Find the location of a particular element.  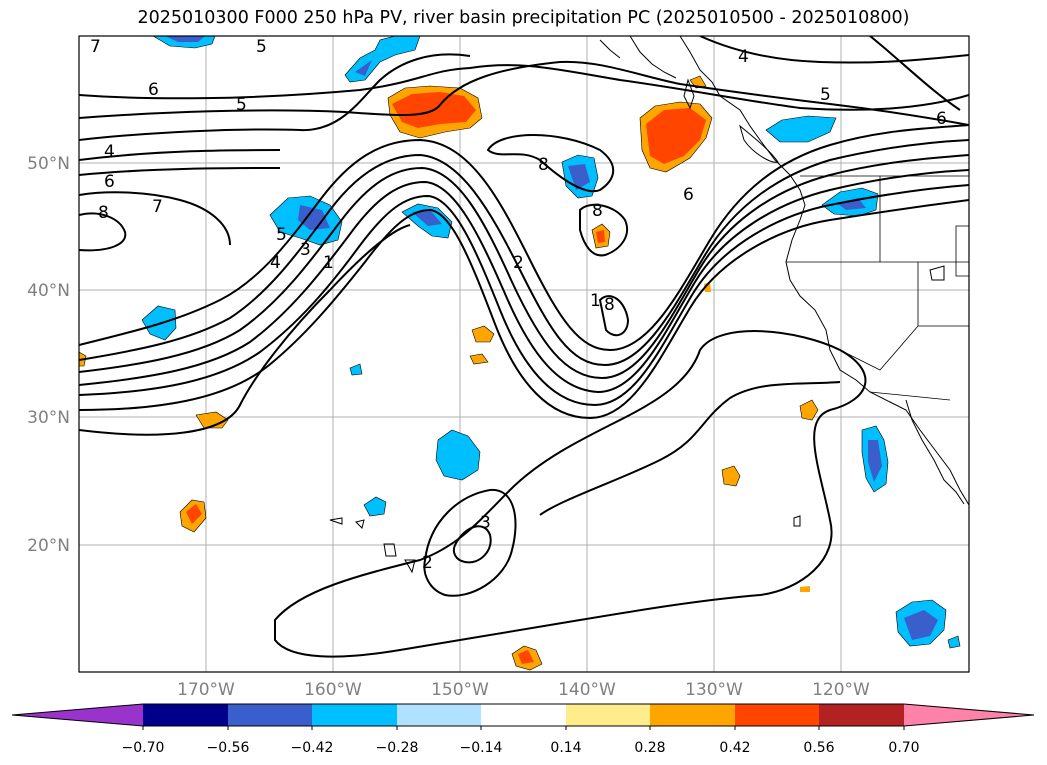

lat-label: 30°N is located at coordinates (48, 418).